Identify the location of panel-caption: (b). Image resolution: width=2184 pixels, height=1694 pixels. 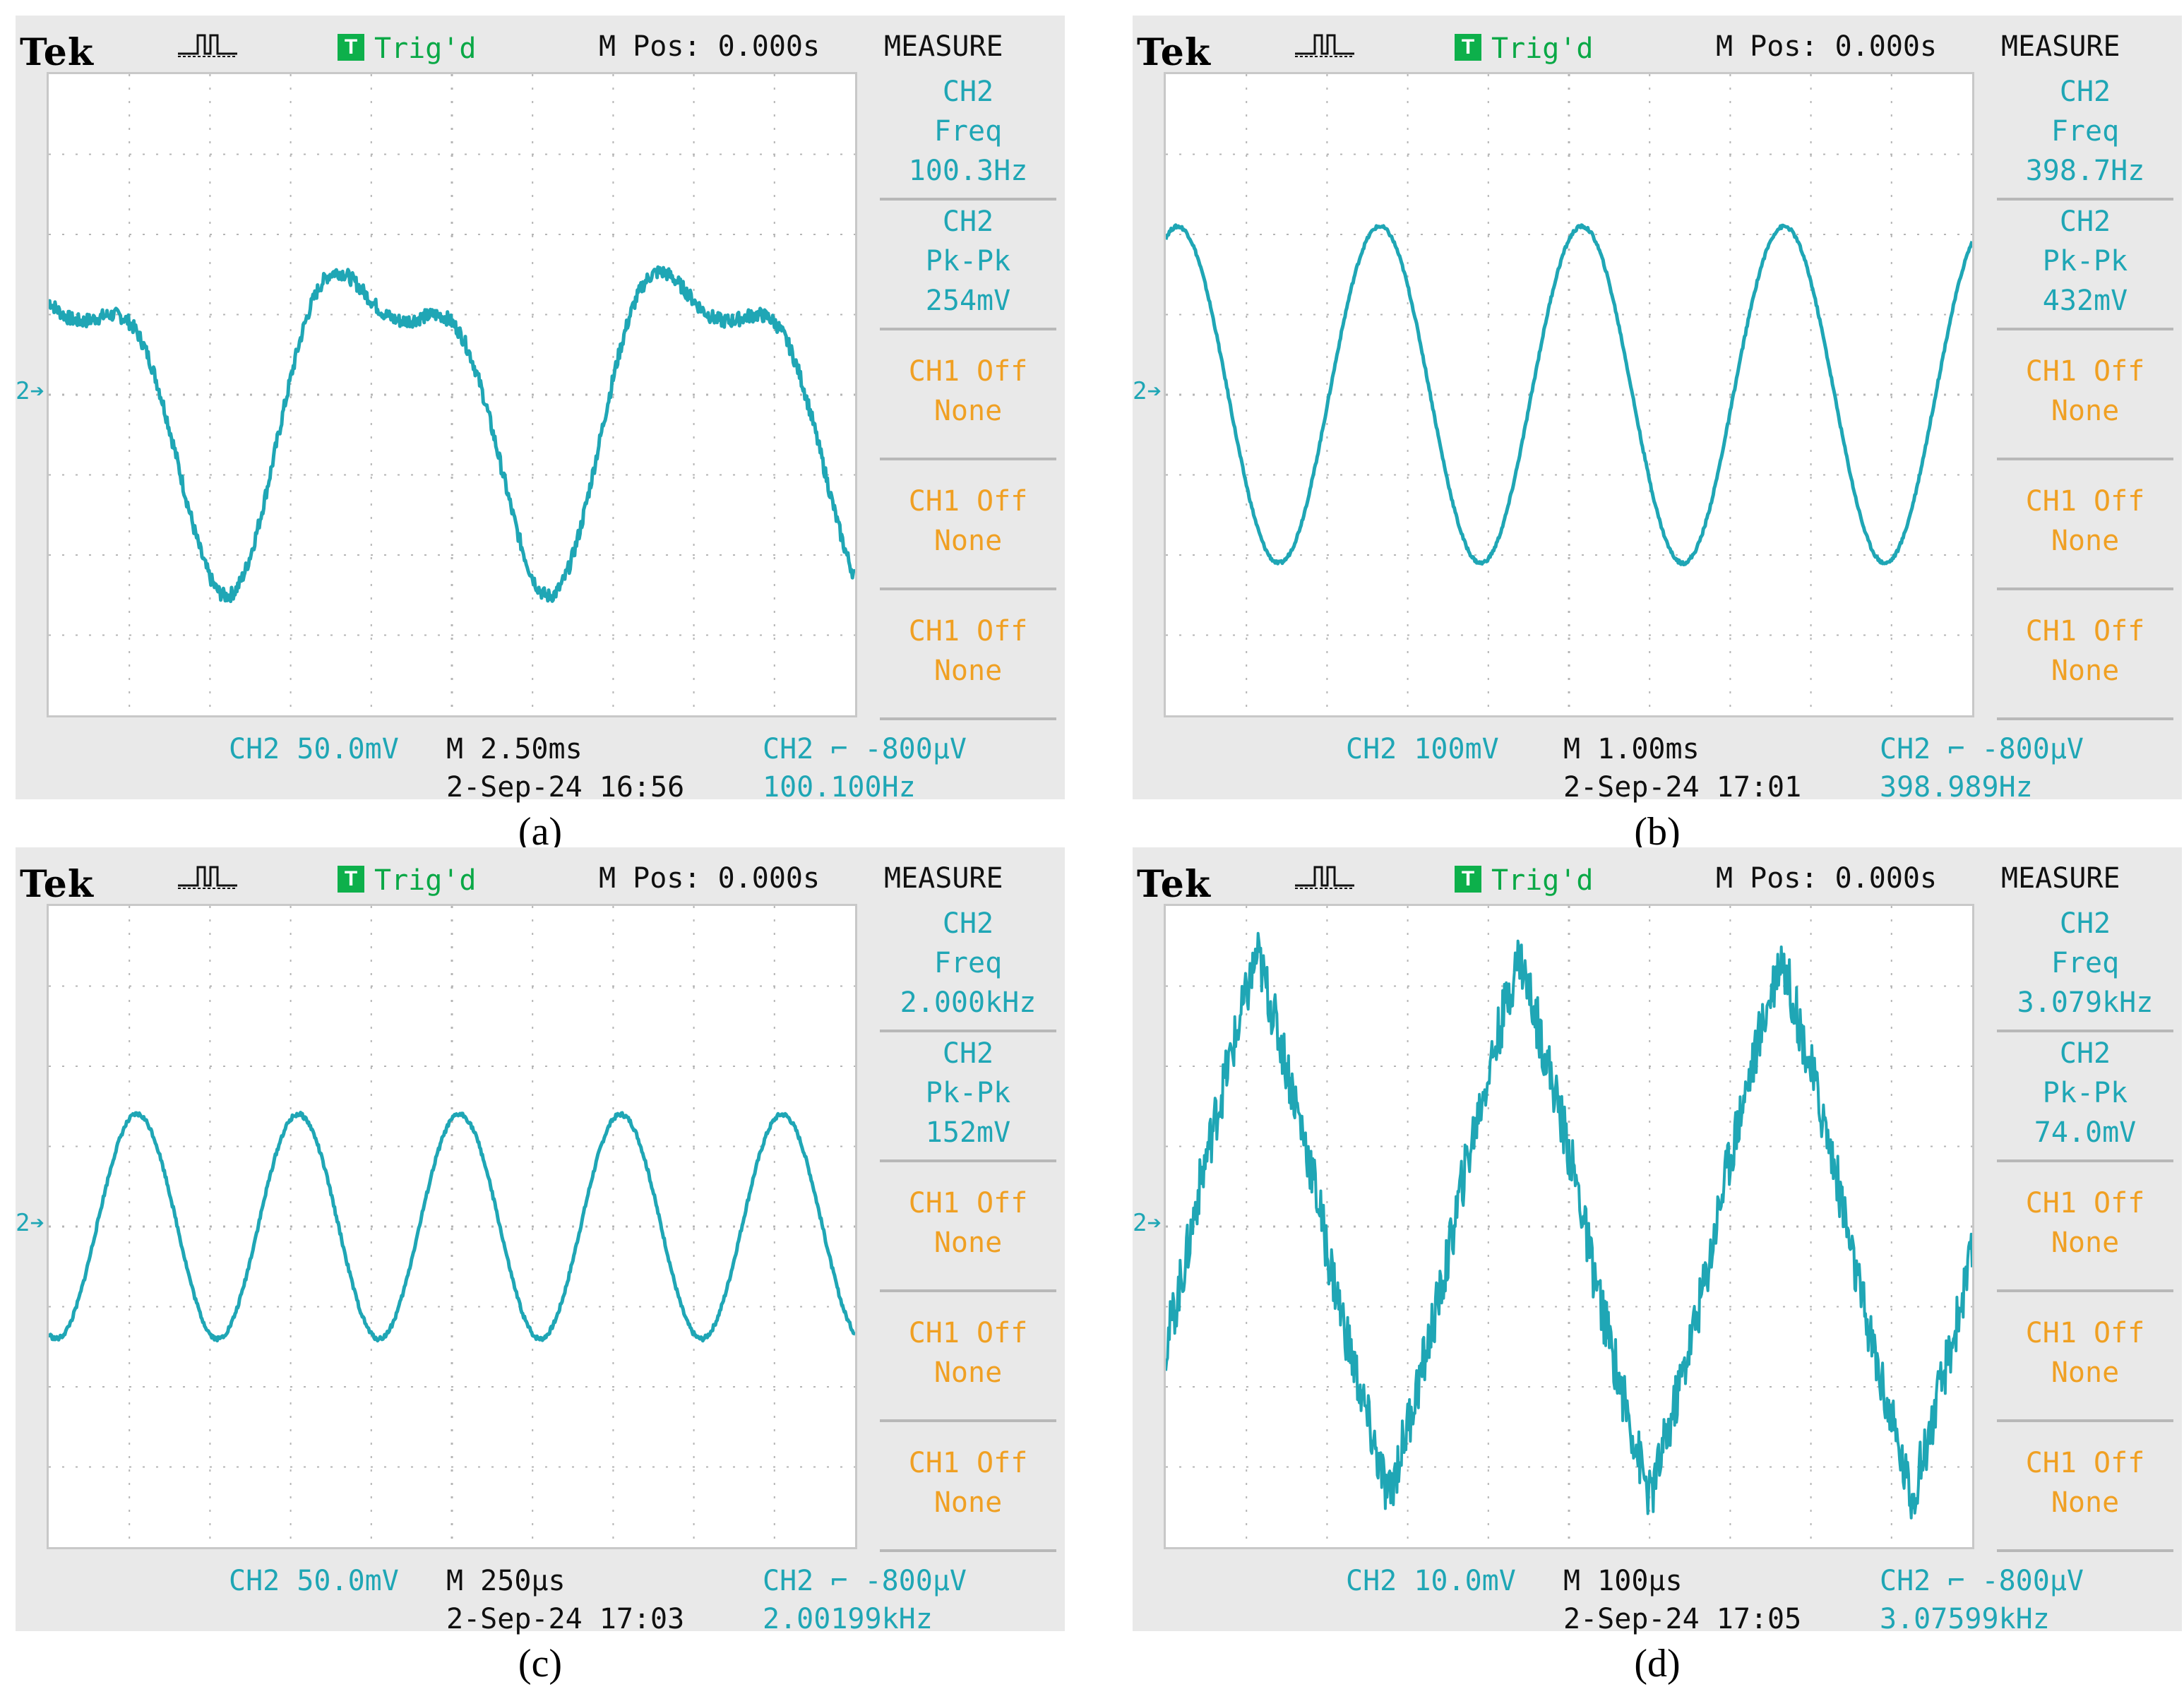
(1657, 832).